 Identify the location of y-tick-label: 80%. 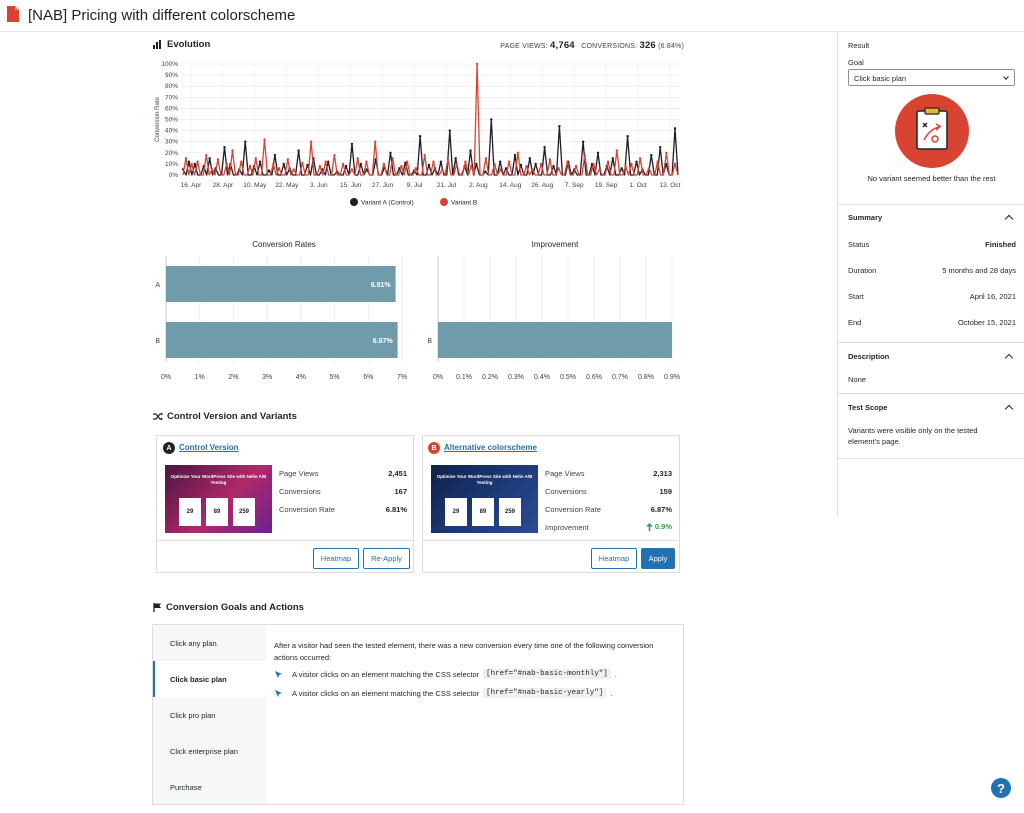
(171, 86).